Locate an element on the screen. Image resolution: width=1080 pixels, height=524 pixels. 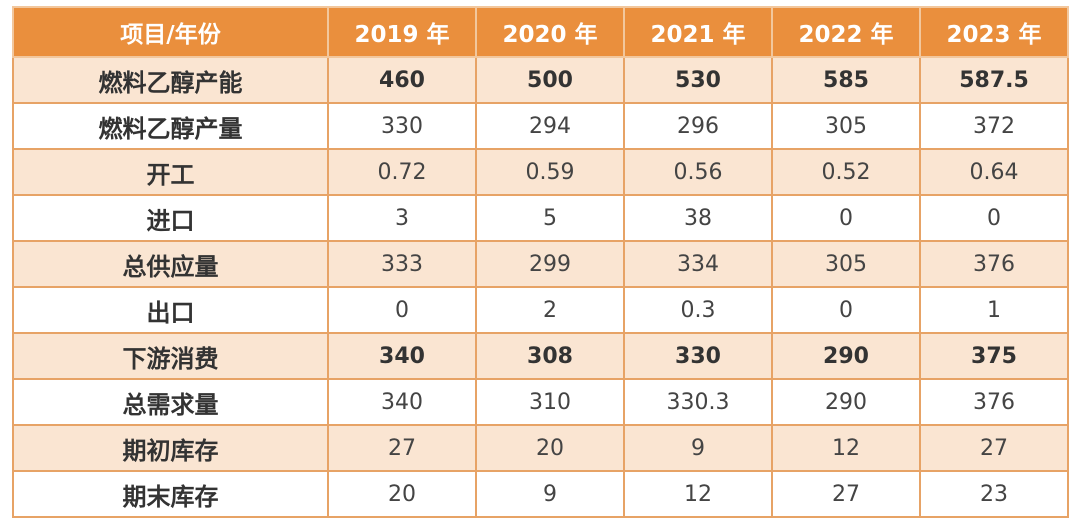
table-cell: 375 is located at coordinates (994, 356).